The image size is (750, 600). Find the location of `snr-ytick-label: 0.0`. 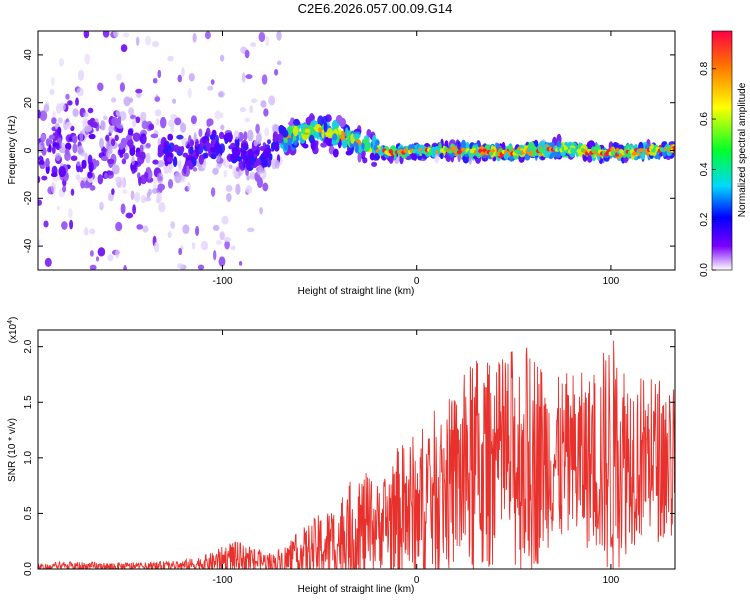

snr-ytick-label: 0.0 is located at coordinates (28, 569).